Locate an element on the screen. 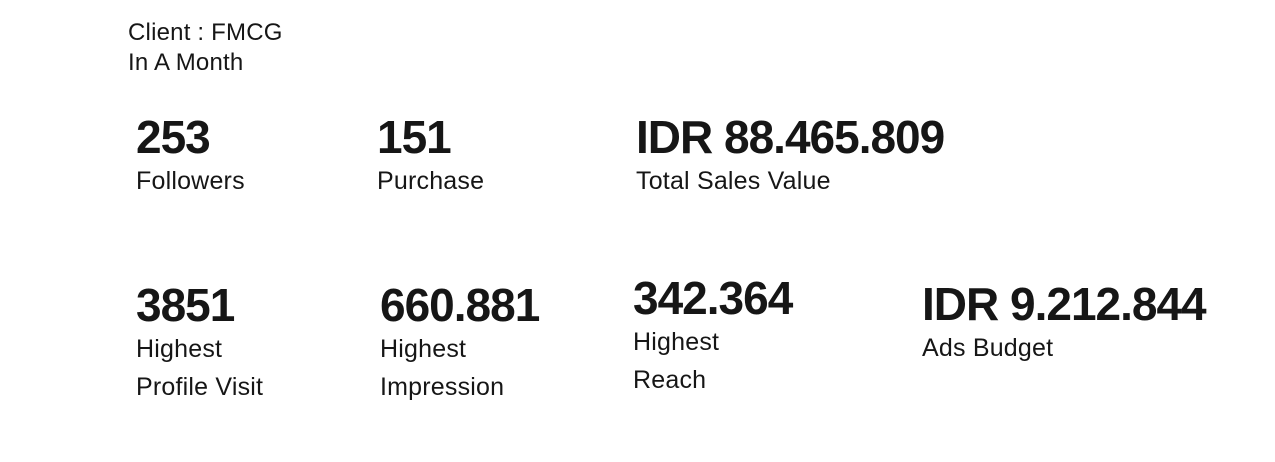 The height and width of the screenshot is (462, 1275). stat-value: 342.364 is located at coordinates (713, 298).